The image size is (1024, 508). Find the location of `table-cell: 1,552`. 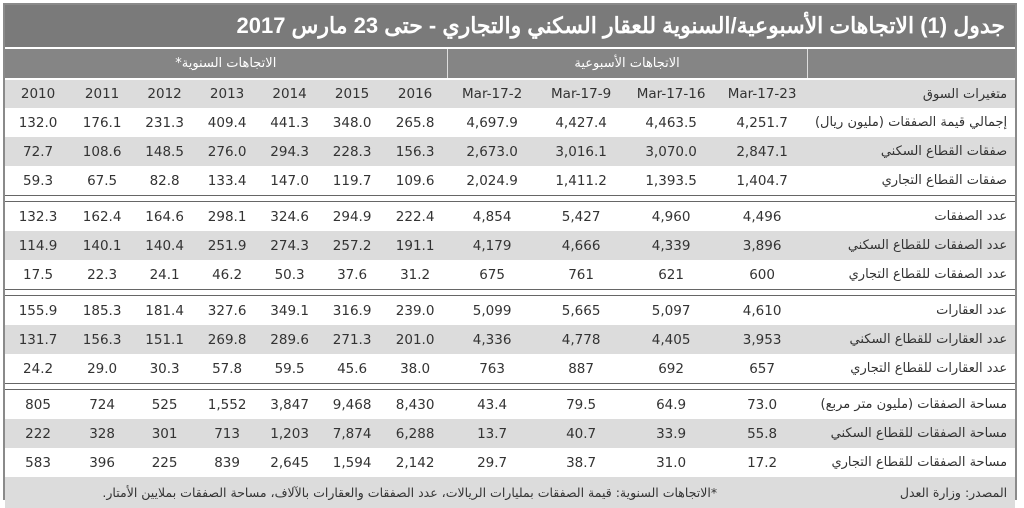

table-cell: 1,552 is located at coordinates (227, 404).